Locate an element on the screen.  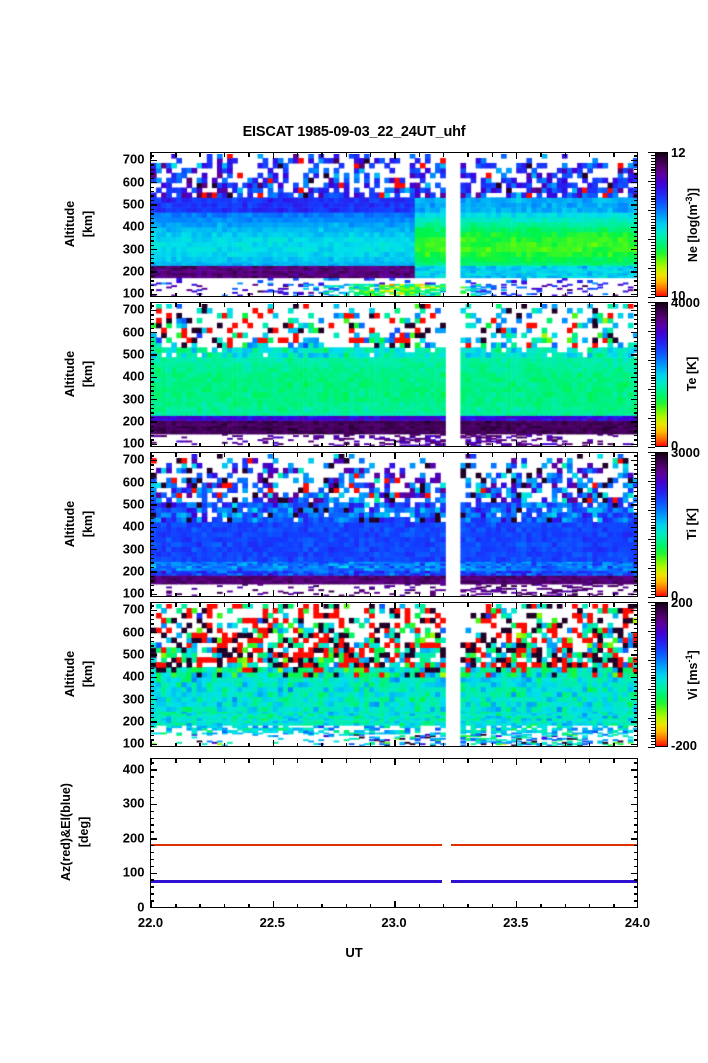
y-tick-label: 300 is located at coordinates (133, 549).